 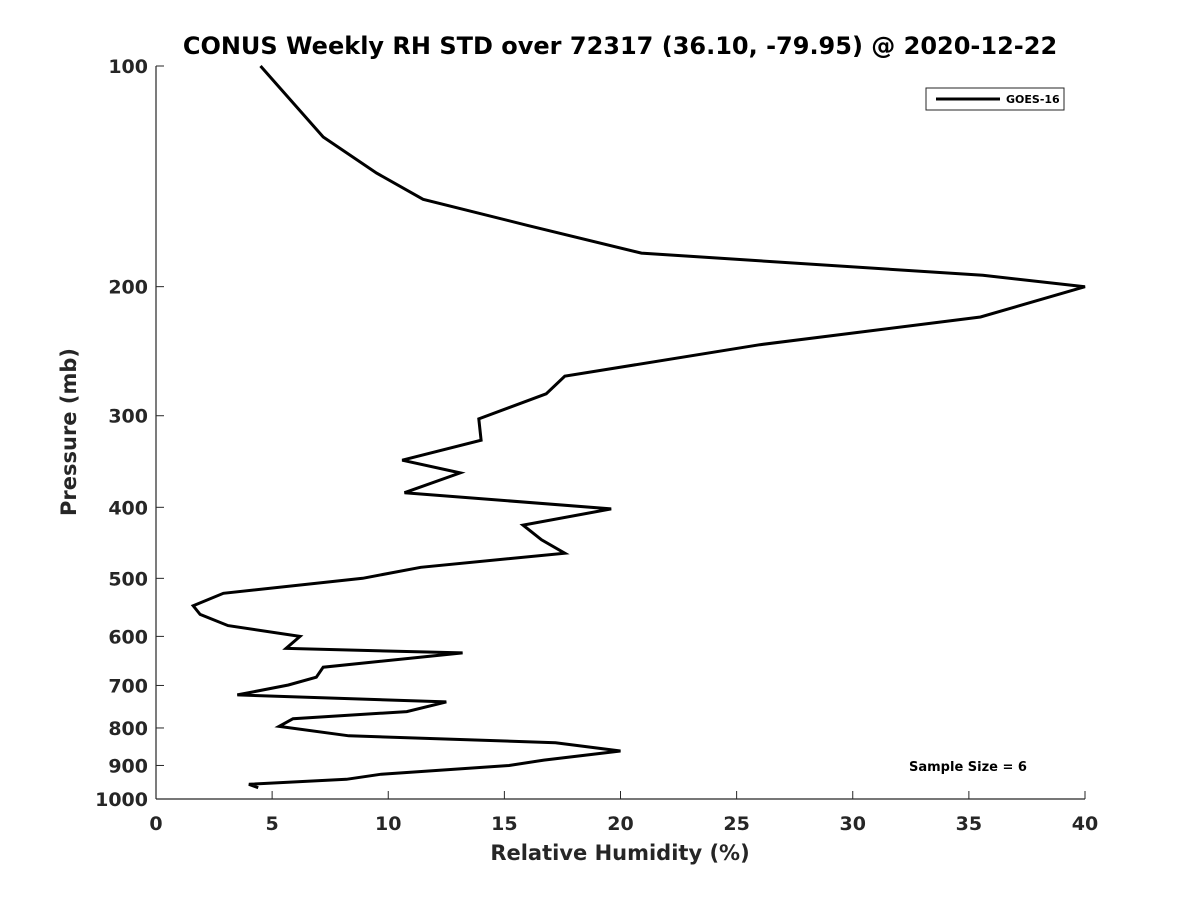 I want to click on x-tick-label: 0, so click(x=155, y=824).